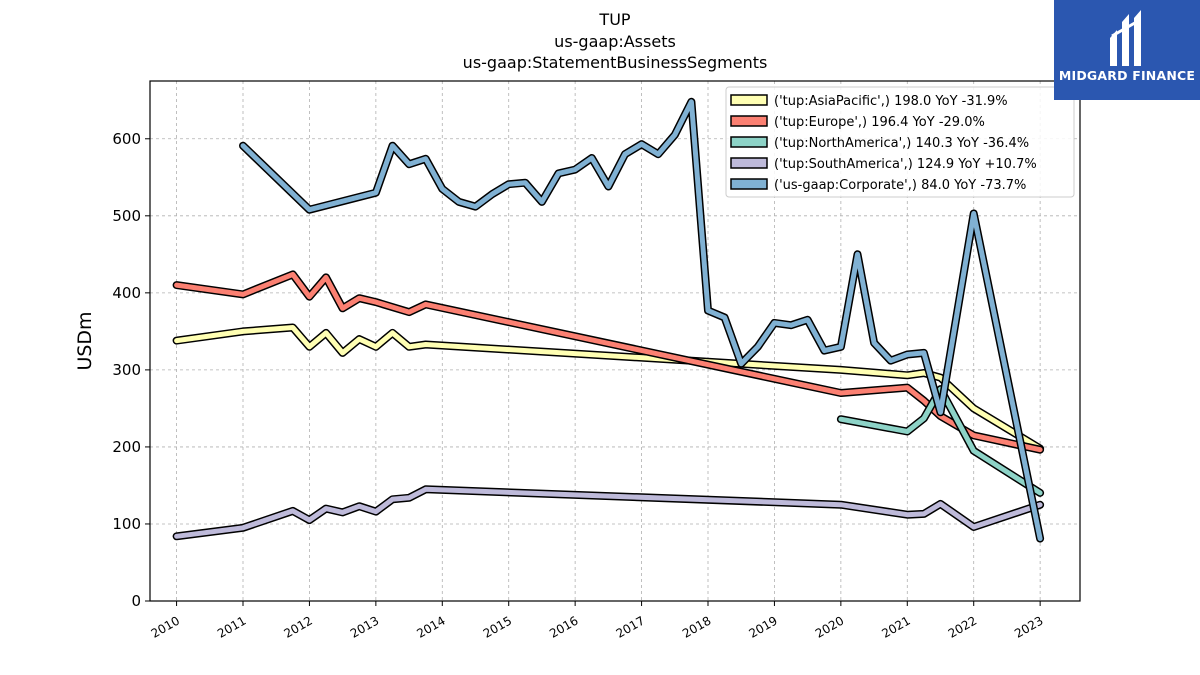 The width and height of the screenshot is (1200, 675). What do you see at coordinates (126, 370) in the screenshot?
I see `y-tick-label: 300` at bounding box center [126, 370].